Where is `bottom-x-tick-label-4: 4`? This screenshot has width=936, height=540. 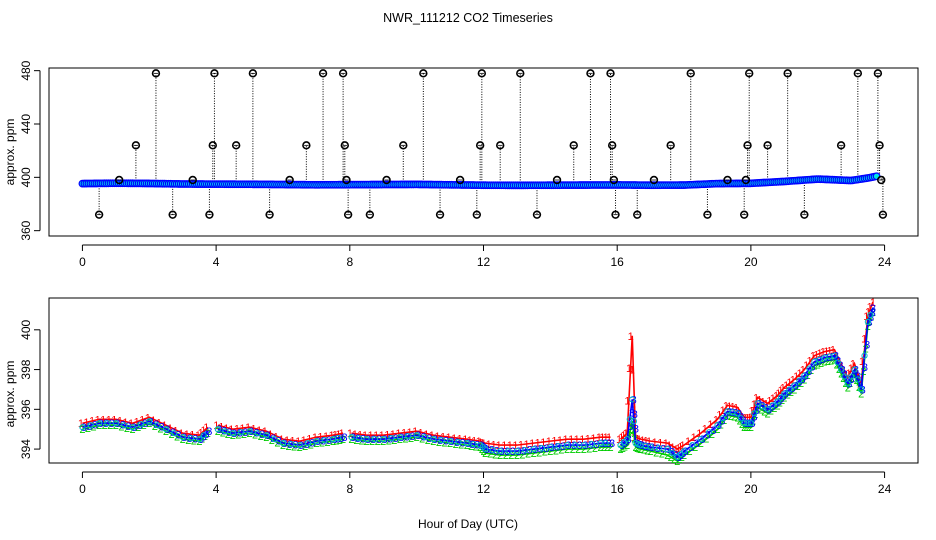
bottom-x-tick-label-4: 4 is located at coordinates (216, 489).